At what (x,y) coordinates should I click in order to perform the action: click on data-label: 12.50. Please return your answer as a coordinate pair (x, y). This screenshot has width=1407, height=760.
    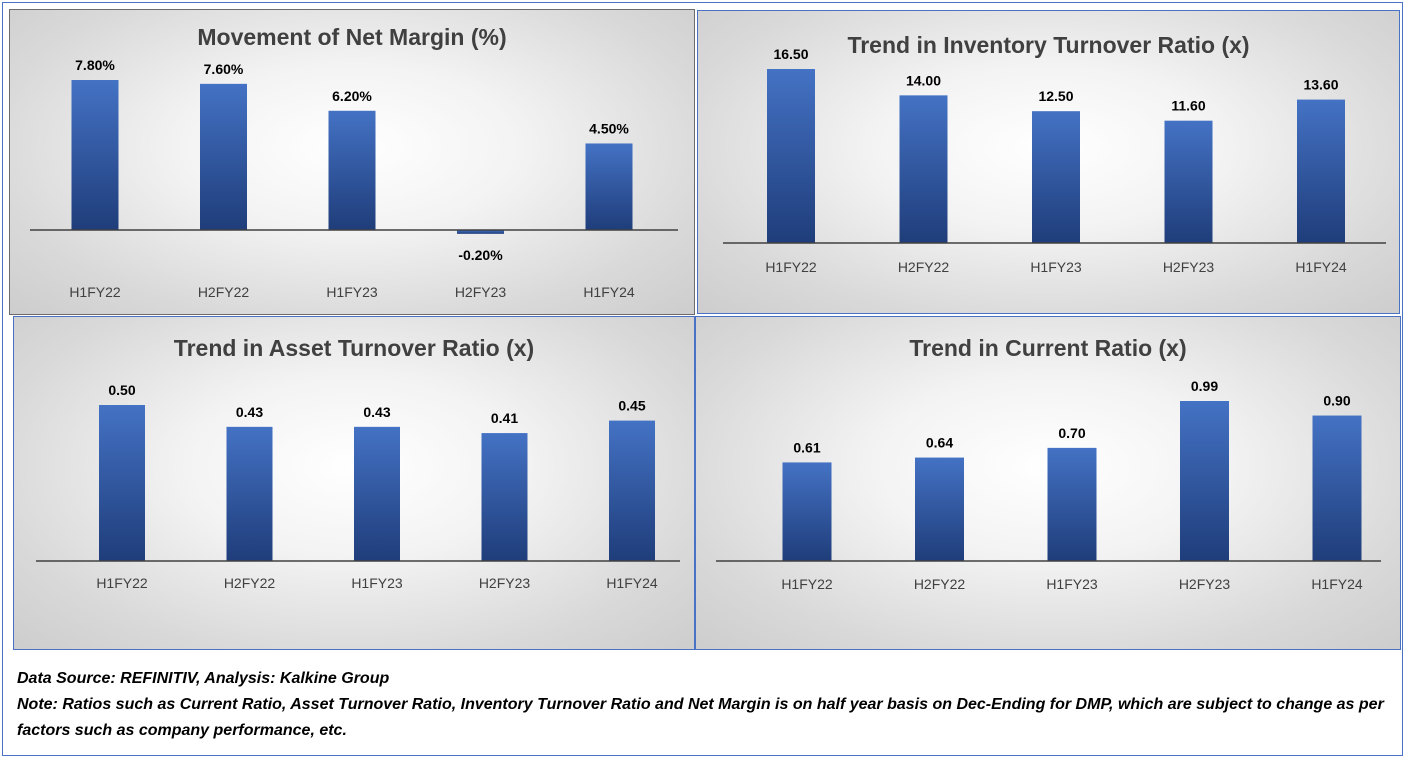
    Looking at the image, I should click on (1055, 96).